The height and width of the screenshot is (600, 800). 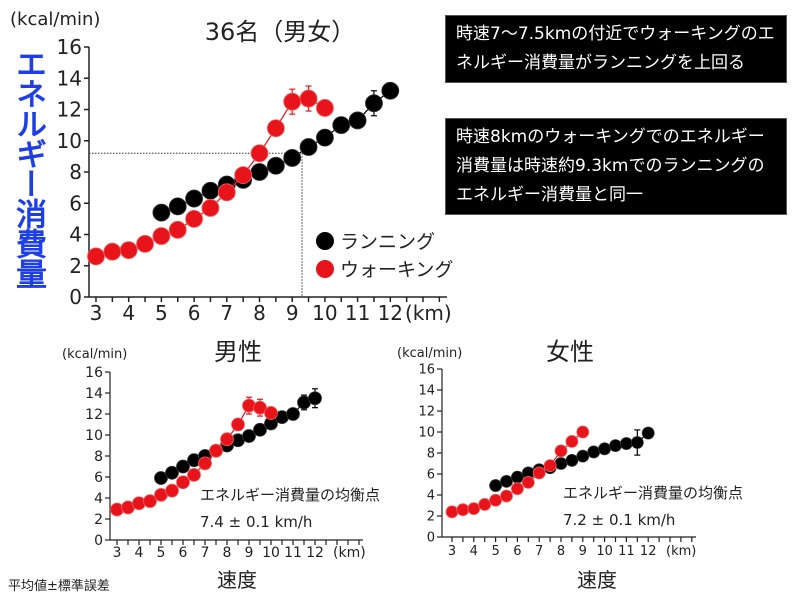 What do you see at coordinates (387, 242) in the screenshot?
I see `legend-label: ランニング` at bounding box center [387, 242].